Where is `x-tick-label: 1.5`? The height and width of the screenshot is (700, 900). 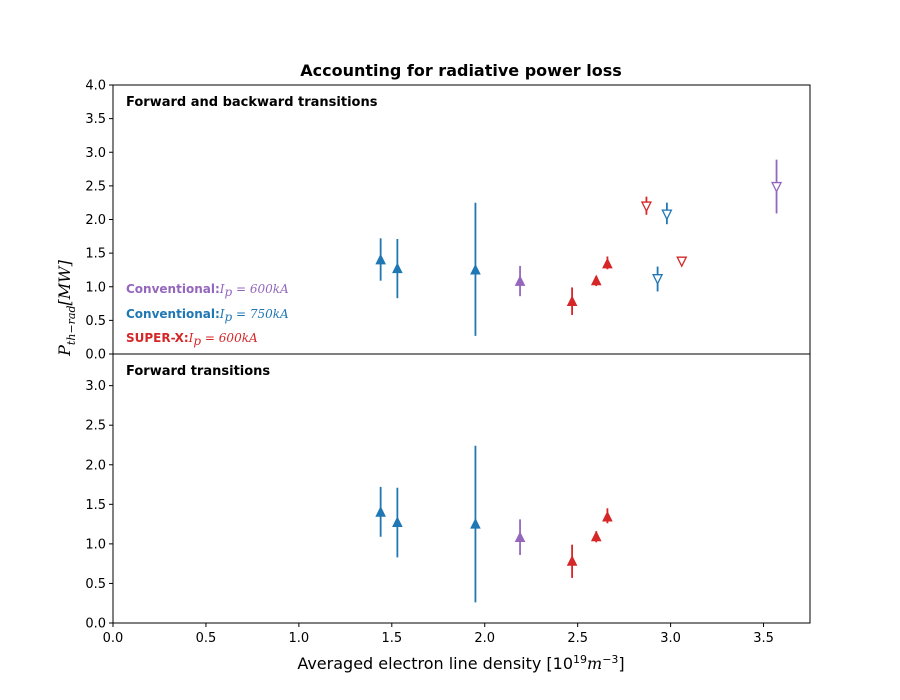
x-tick-label: 1.5 is located at coordinates (391, 638).